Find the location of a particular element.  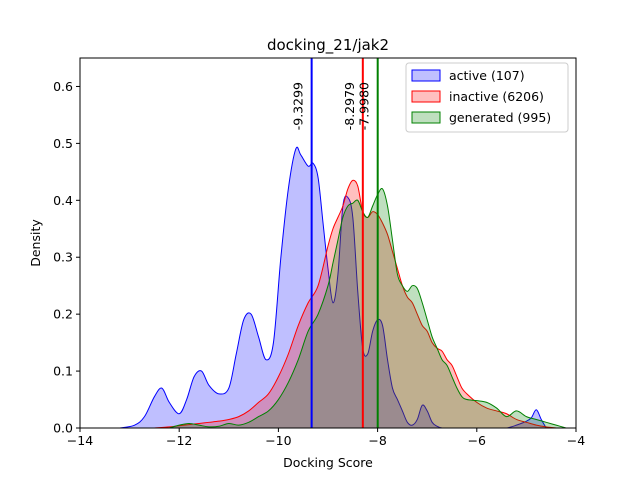

x-axis-label: Docking Score is located at coordinates (328, 462).